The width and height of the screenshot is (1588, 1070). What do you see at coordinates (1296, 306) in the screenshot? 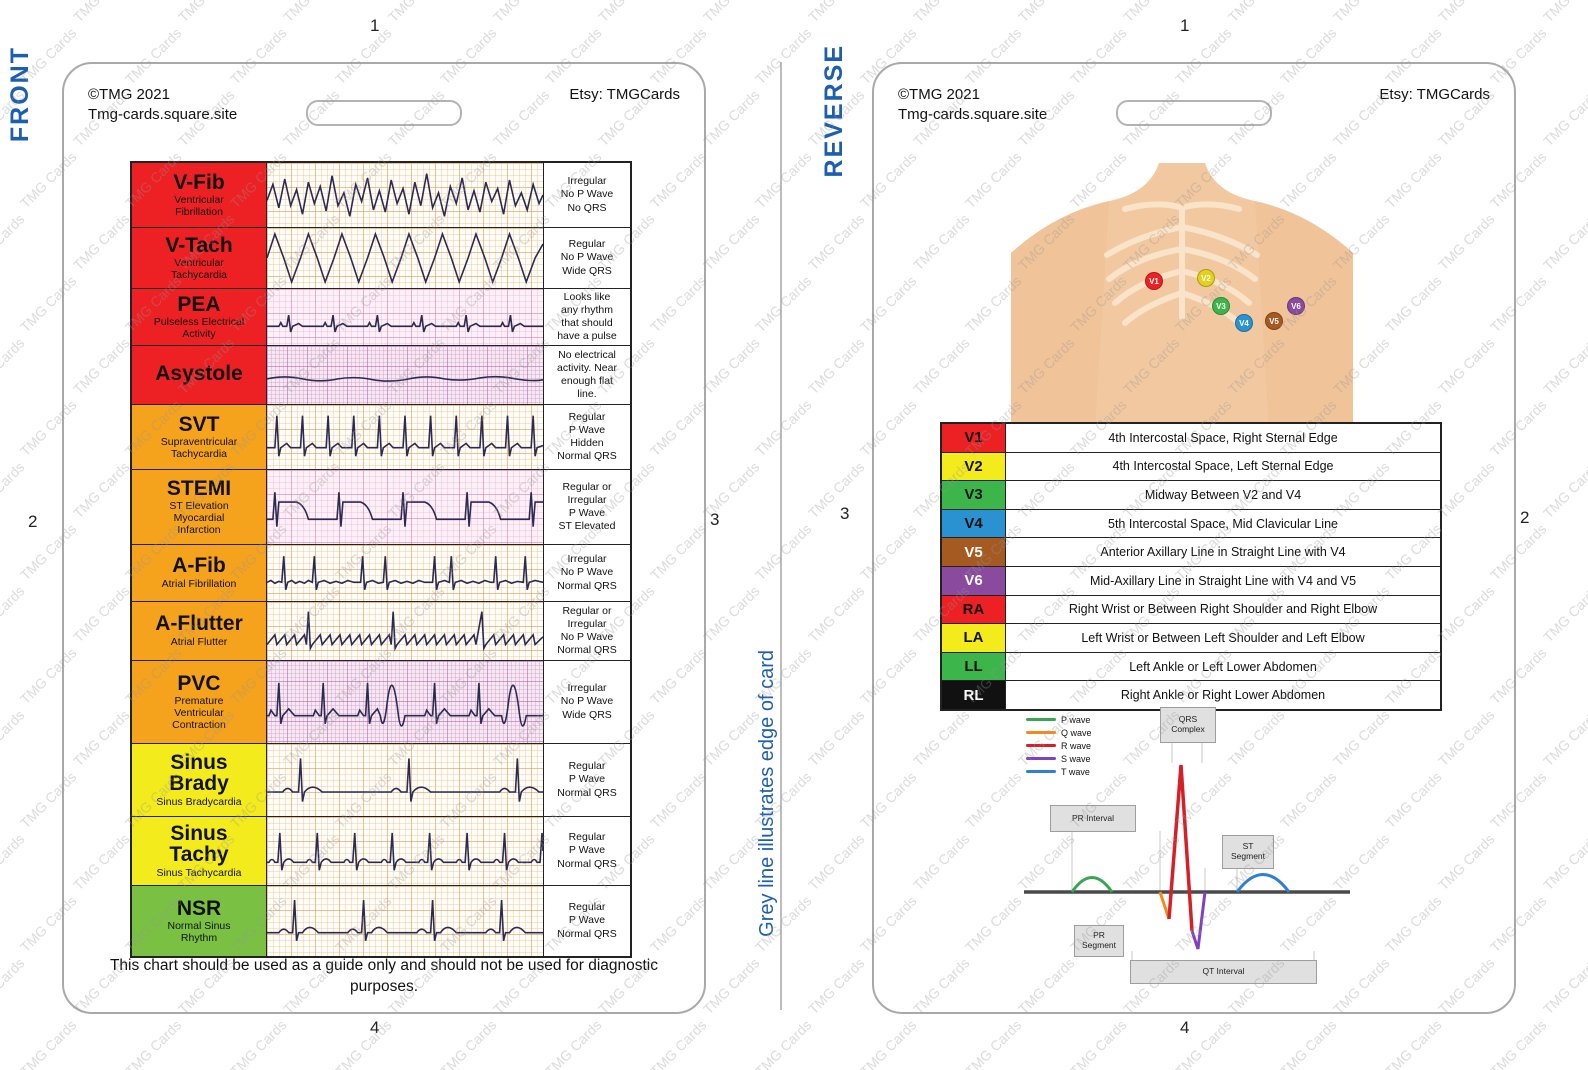
I see `chest-lead-v6-dot: V6` at bounding box center [1296, 306].